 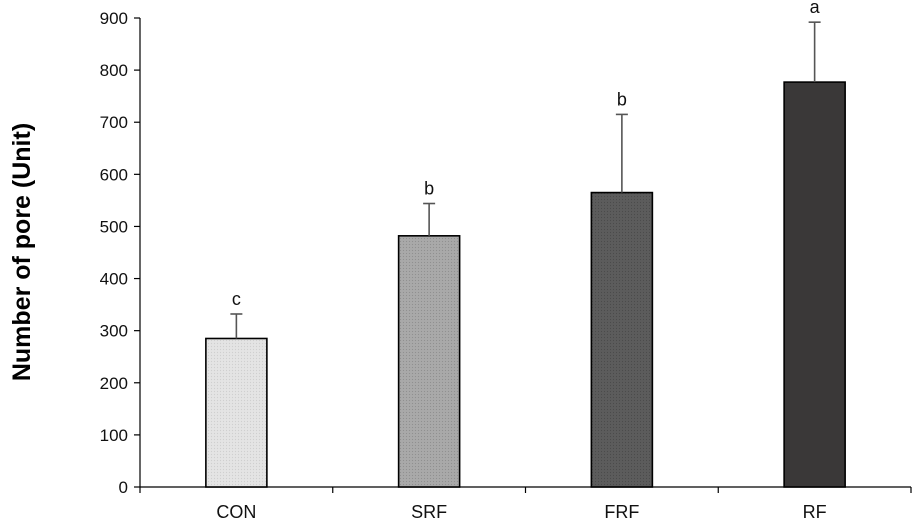 What do you see at coordinates (236, 412) in the screenshot?
I see `bar-con` at bounding box center [236, 412].